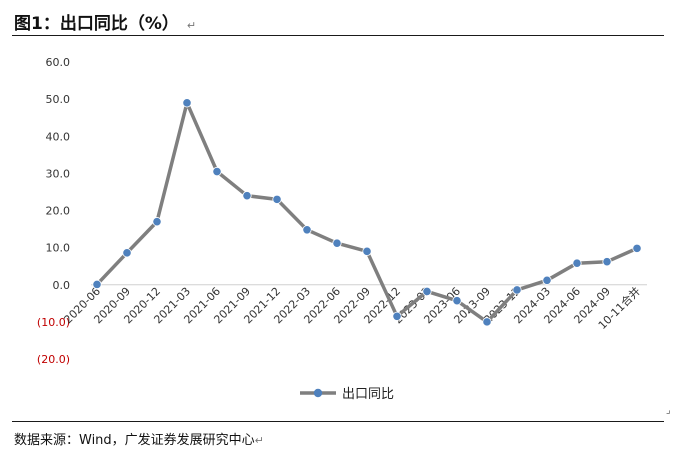  What do you see at coordinates (58, 211) in the screenshot?
I see `y-tick-label: 20.0` at bounding box center [58, 211].